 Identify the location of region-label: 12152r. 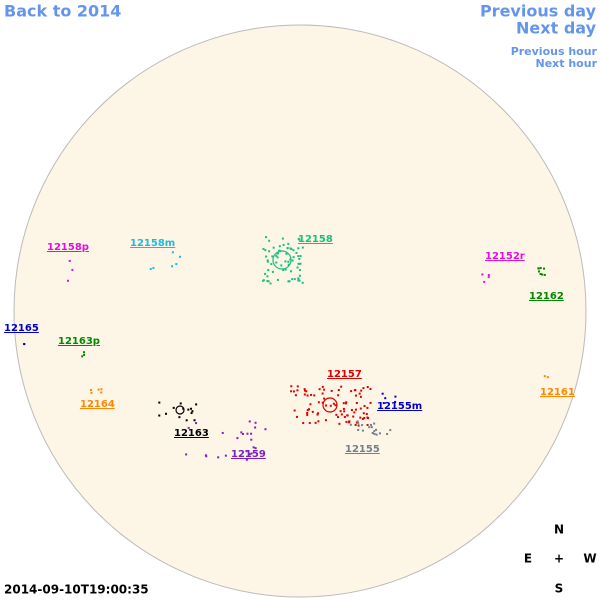
(505, 256).